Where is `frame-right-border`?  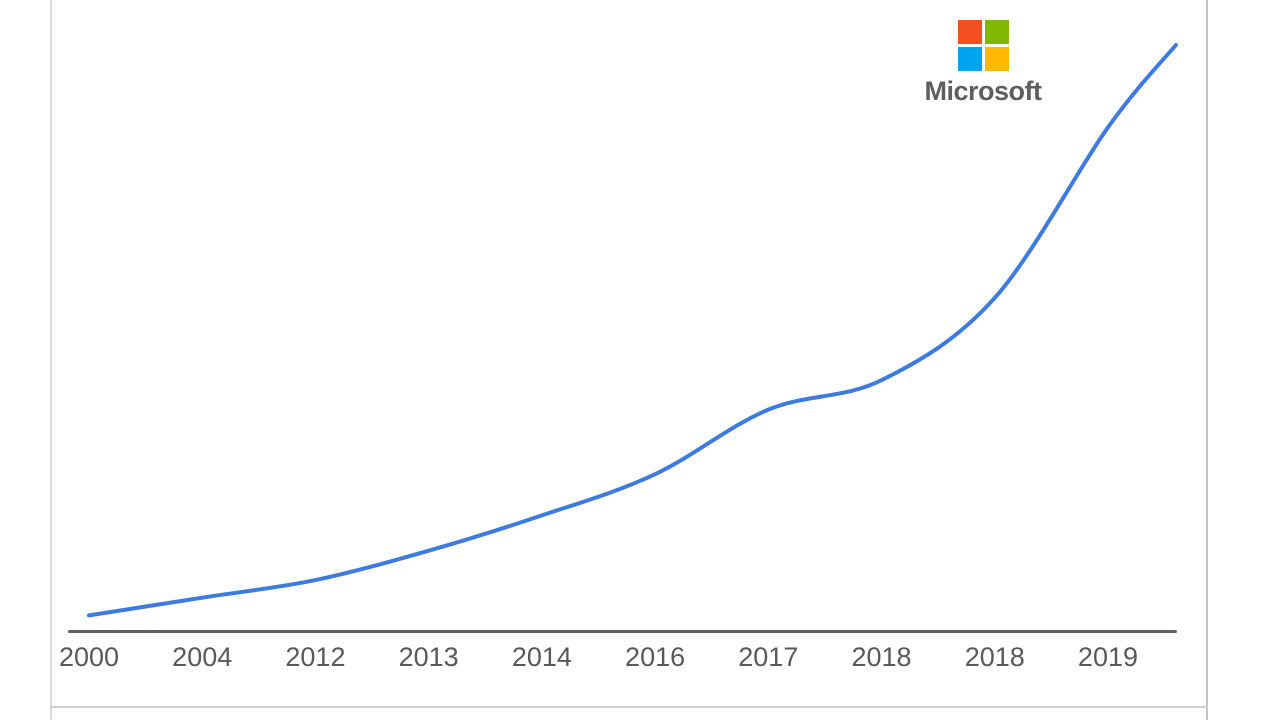 frame-right-border is located at coordinates (1207, 360).